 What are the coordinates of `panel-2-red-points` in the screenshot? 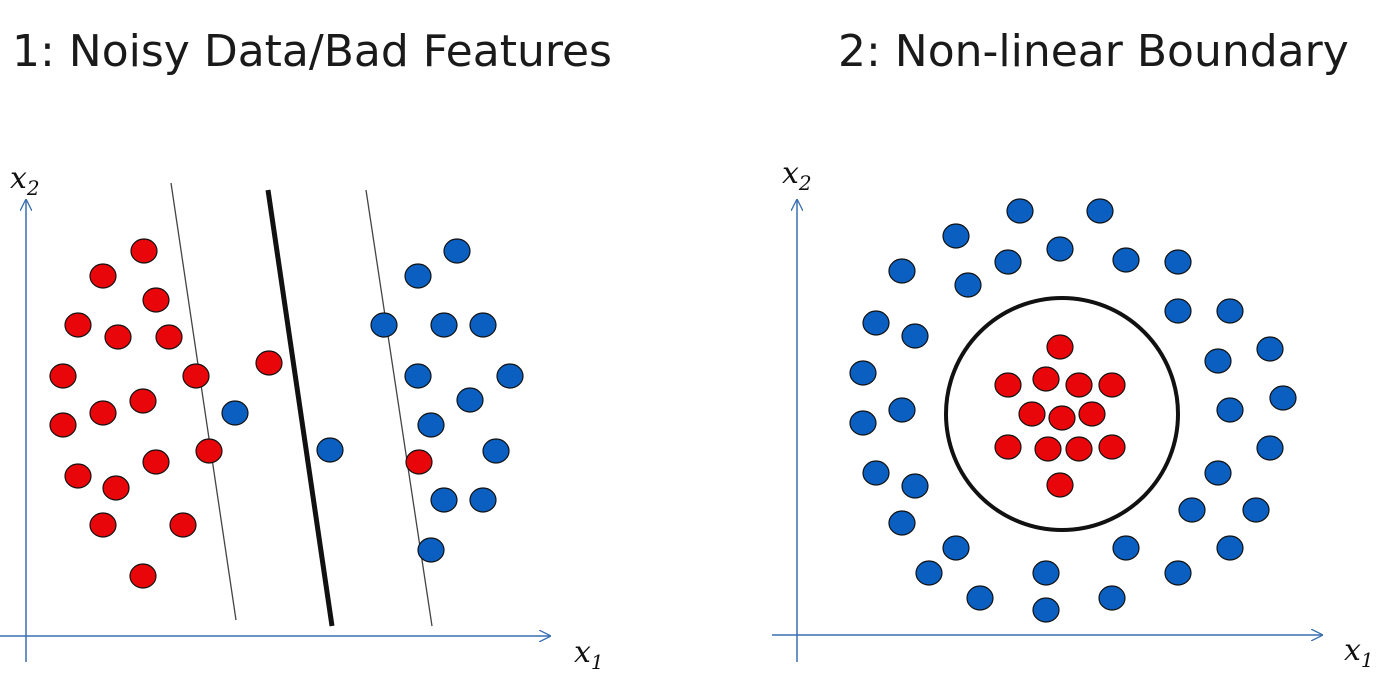 It's located at (1060, 416).